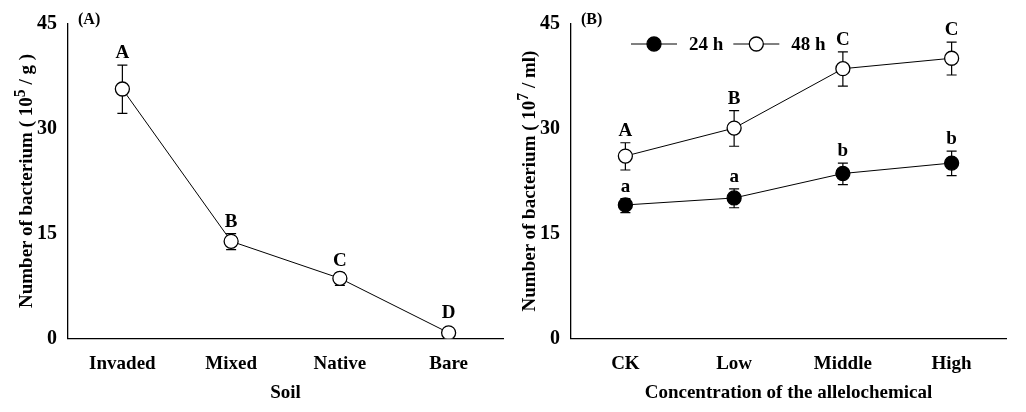 The height and width of the screenshot is (412, 1026). What do you see at coordinates (734, 362) in the screenshot?
I see `x-tick-label: Low` at bounding box center [734, 362].